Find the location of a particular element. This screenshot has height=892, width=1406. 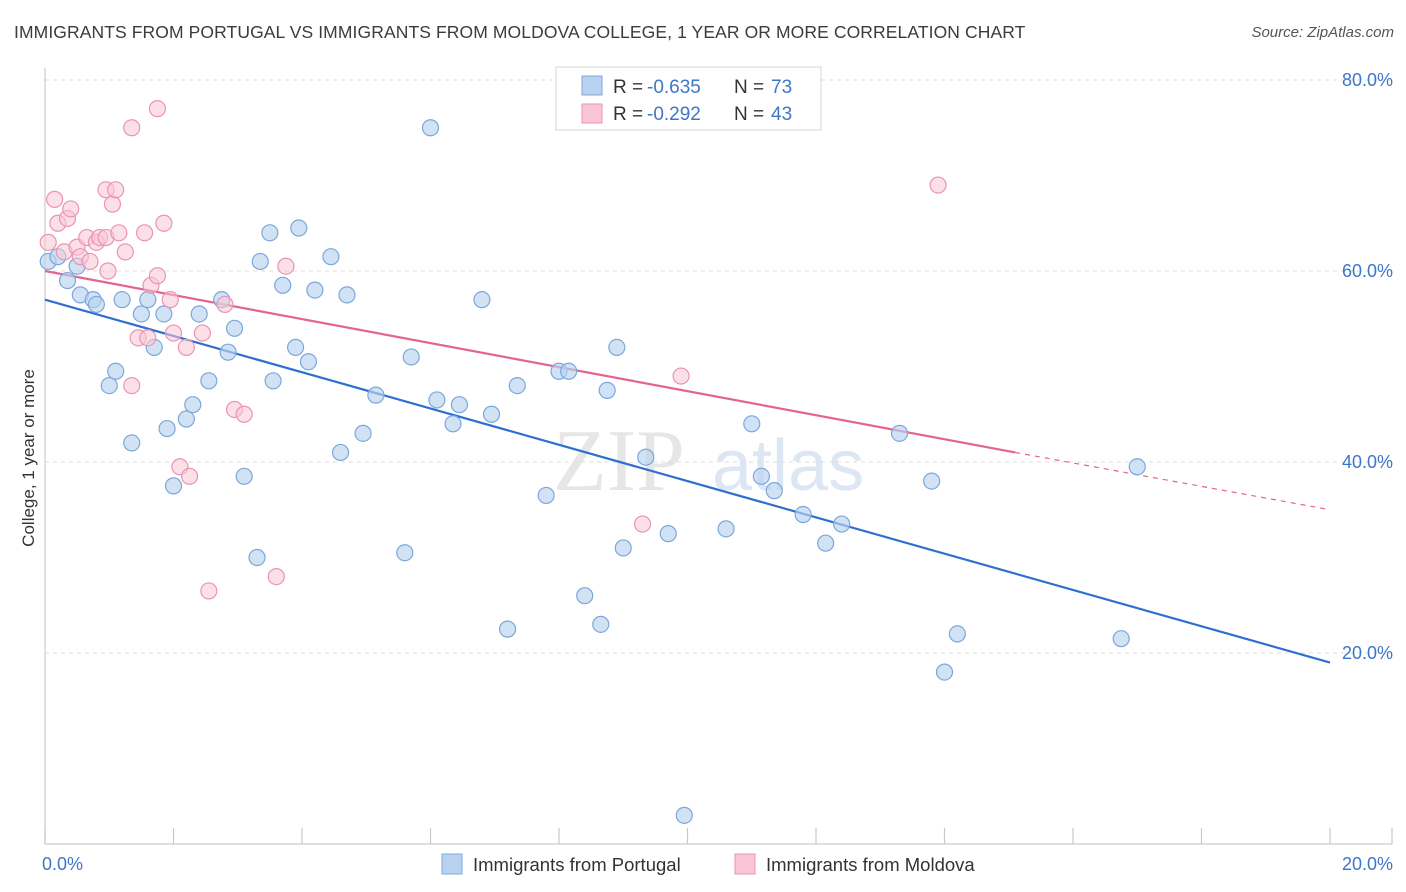

correlation-legend: R = -0.635 N = 73 R = -0.292 N = 43 is located at coordinates (688, 98).